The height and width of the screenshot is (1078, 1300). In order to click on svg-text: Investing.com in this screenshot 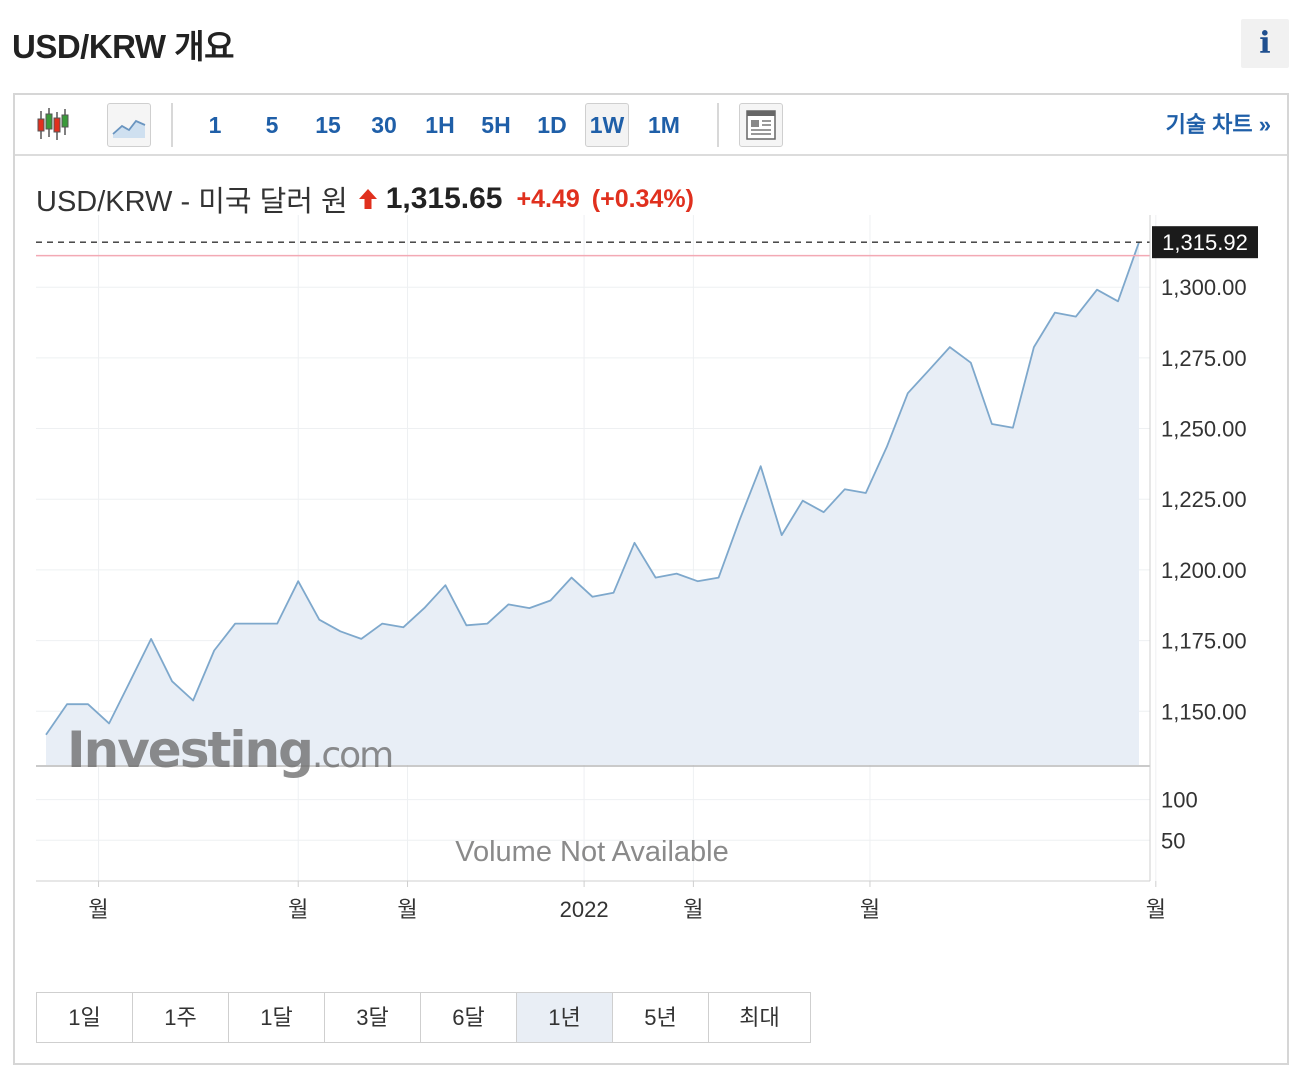, I will do `click(229, 750)`.